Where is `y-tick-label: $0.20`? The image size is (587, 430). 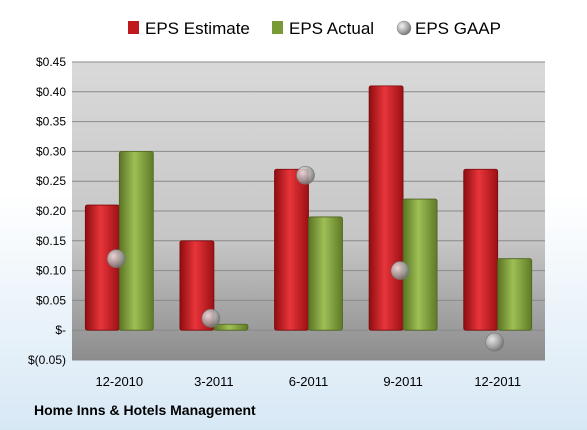 y-tick-label: $0.20 is located at coordinates (51, 211).